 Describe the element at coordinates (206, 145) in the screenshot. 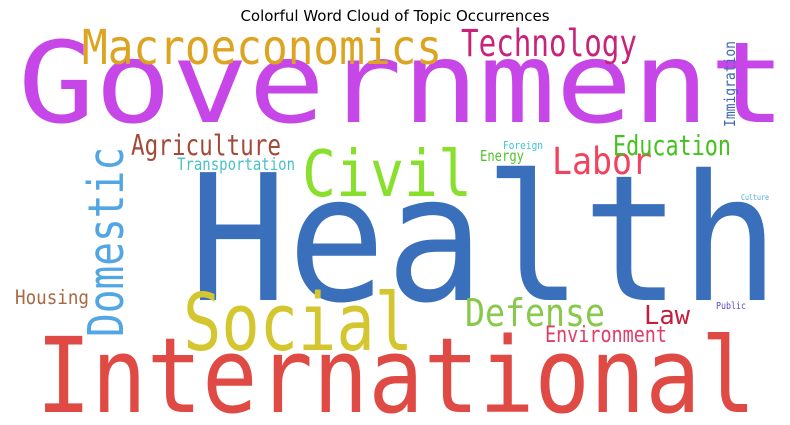

I see `word-agriculture: Agriculture` at that location.